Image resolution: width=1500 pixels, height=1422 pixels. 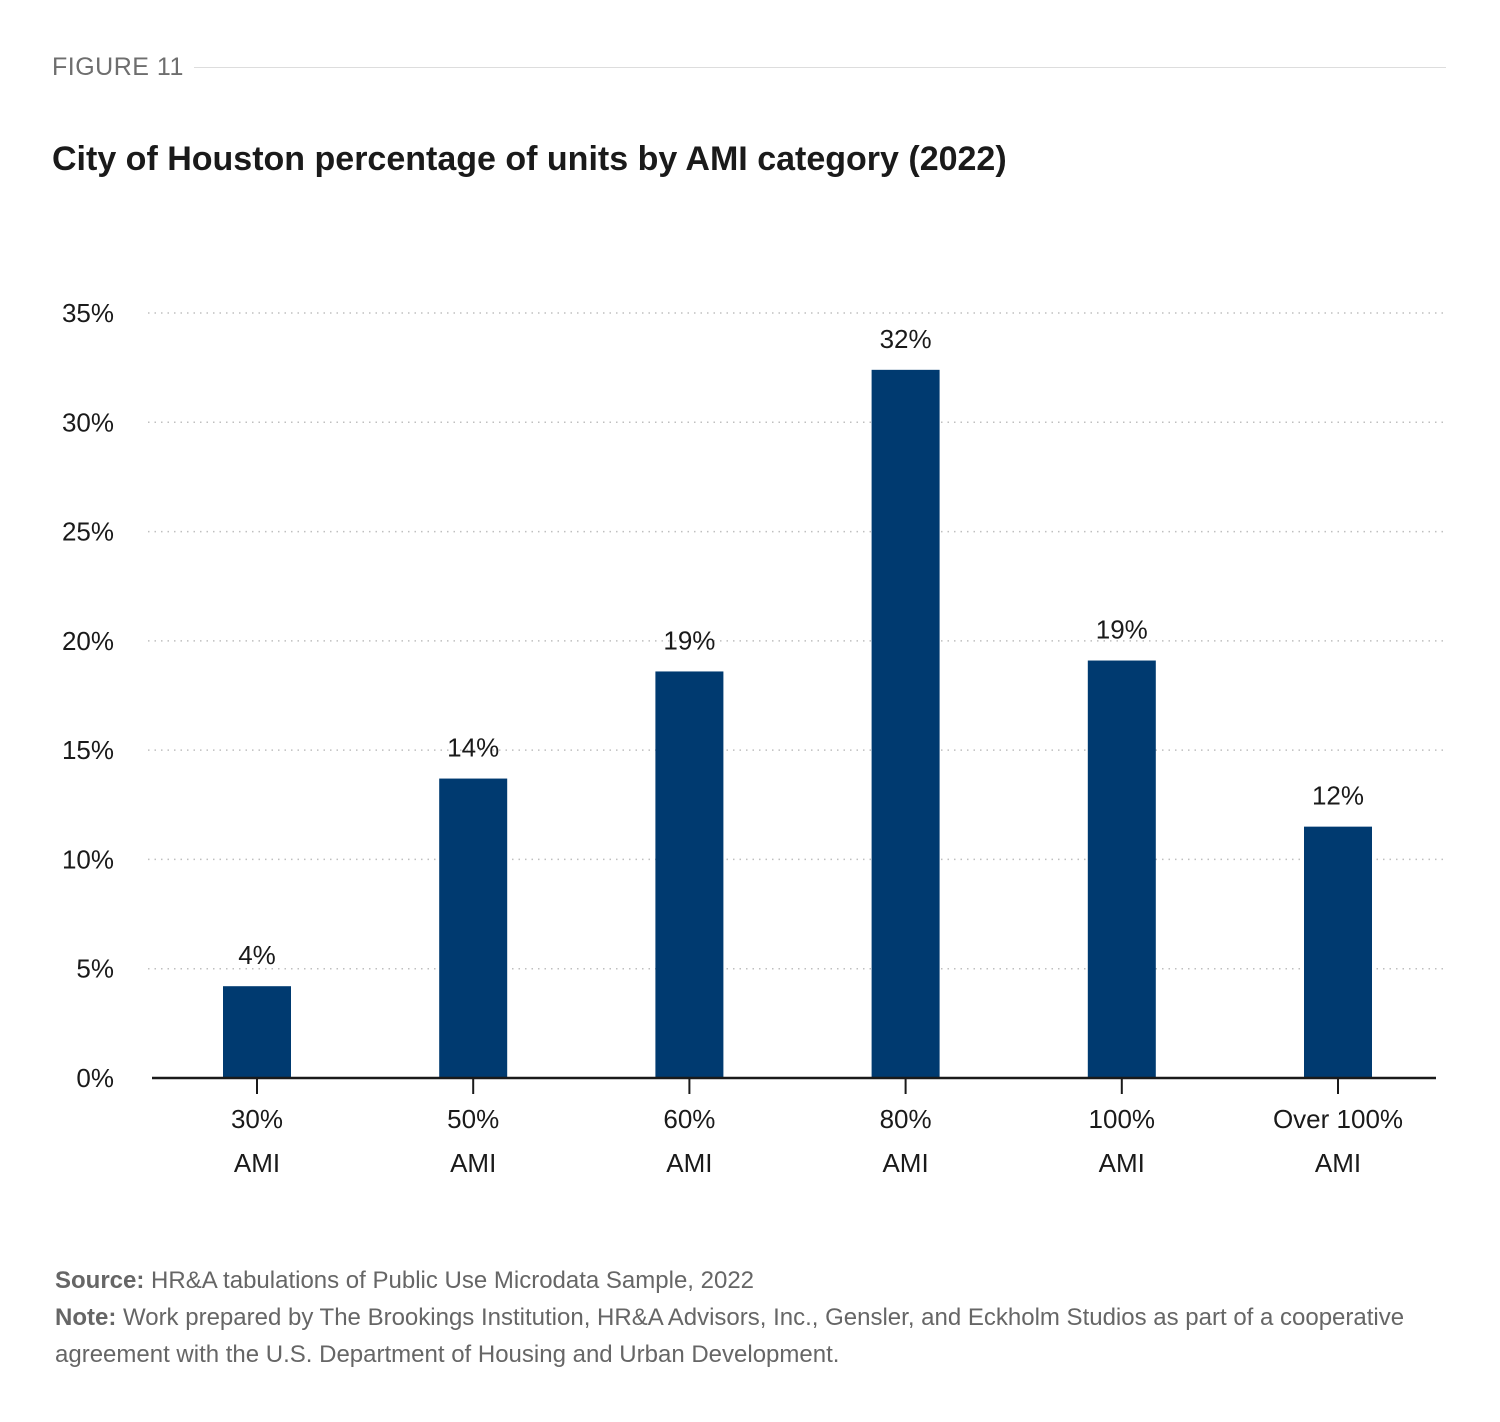 I want to click on y-tick-label: 35%, so click(x=88, y=313).